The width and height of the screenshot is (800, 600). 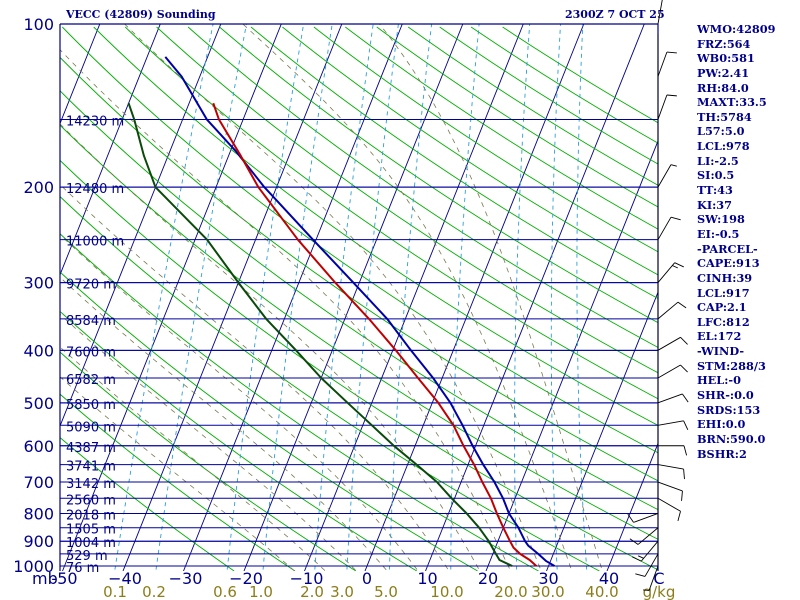 I want to click on station-title: VECC (42809) Sounding, so click(x=141, y=14).